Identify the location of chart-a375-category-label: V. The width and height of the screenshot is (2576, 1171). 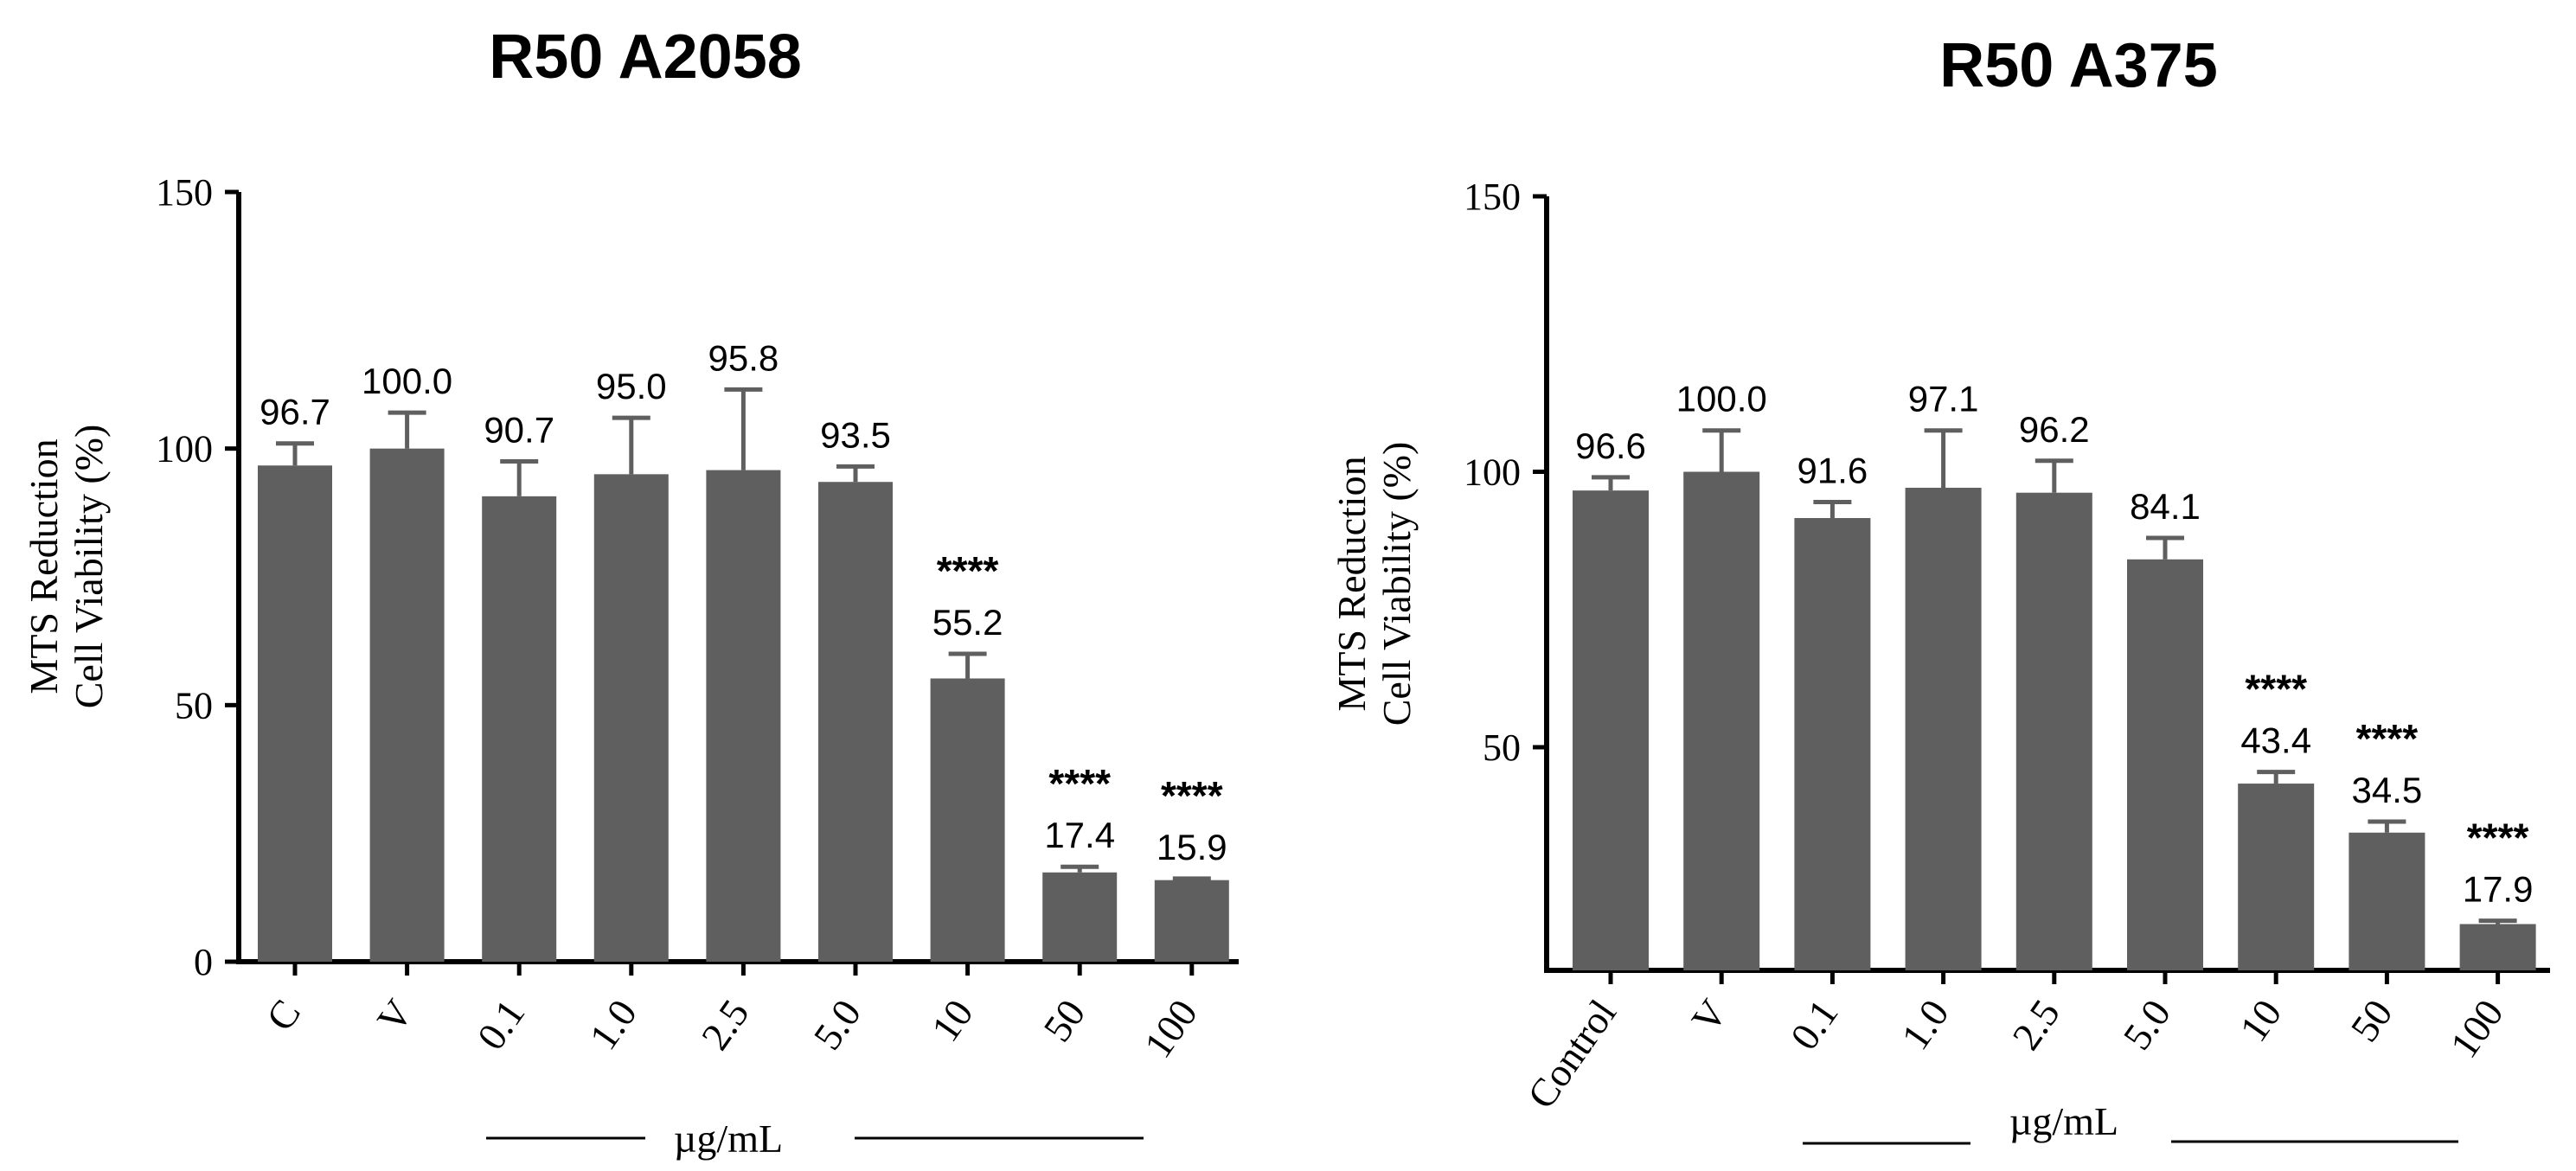
(1709, 1015).